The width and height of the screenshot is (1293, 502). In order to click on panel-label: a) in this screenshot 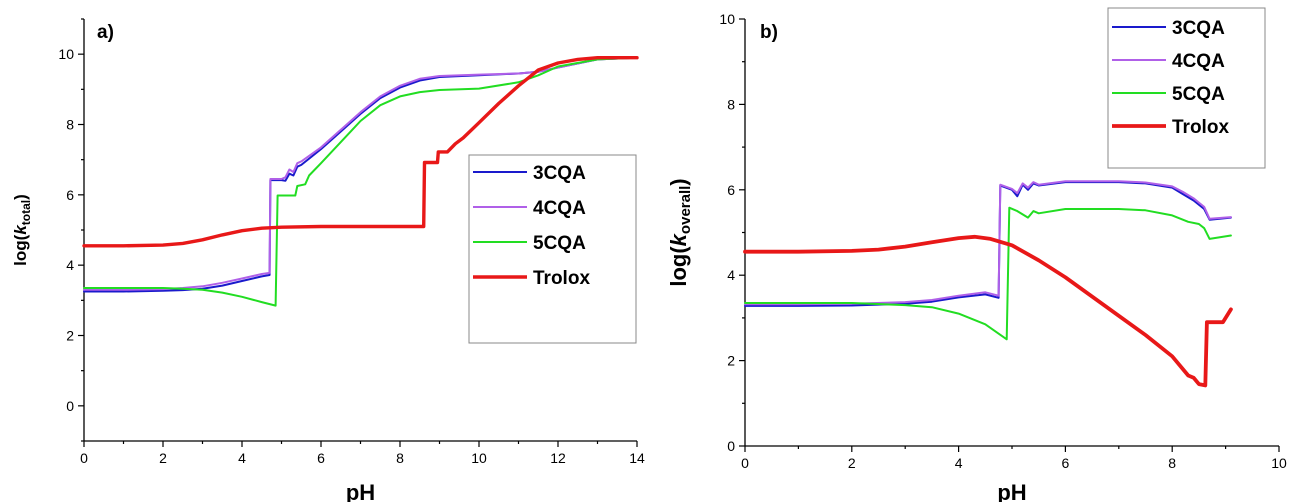, I will do `click(105, 32)`.